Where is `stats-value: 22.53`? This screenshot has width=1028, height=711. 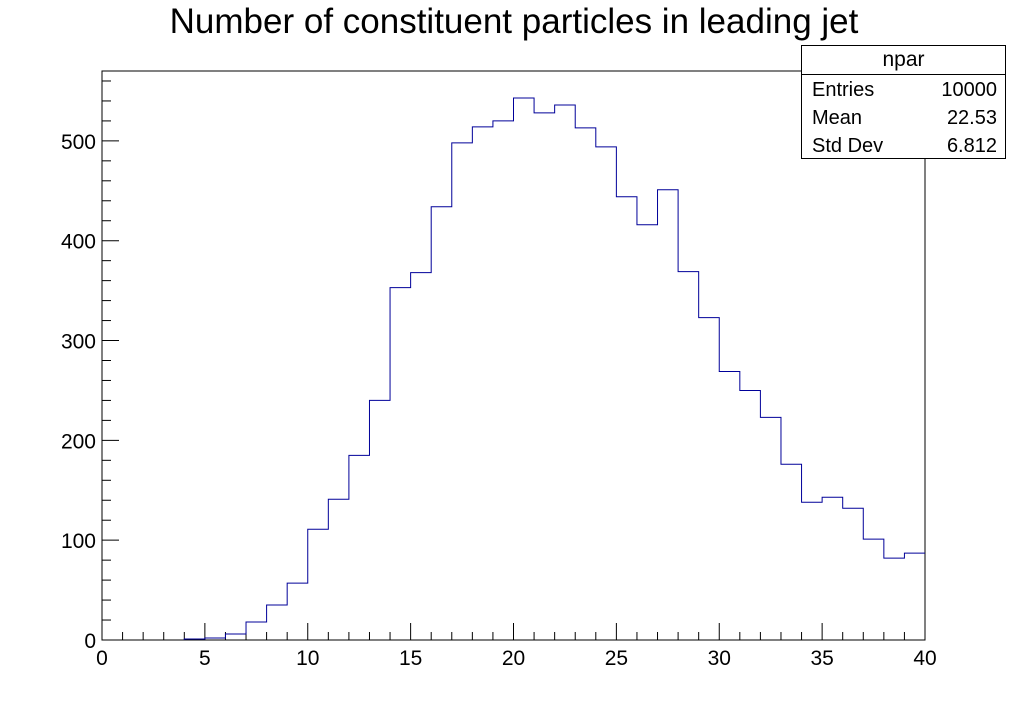 stats-value: 22.53 is located at coordinates (971, 118).